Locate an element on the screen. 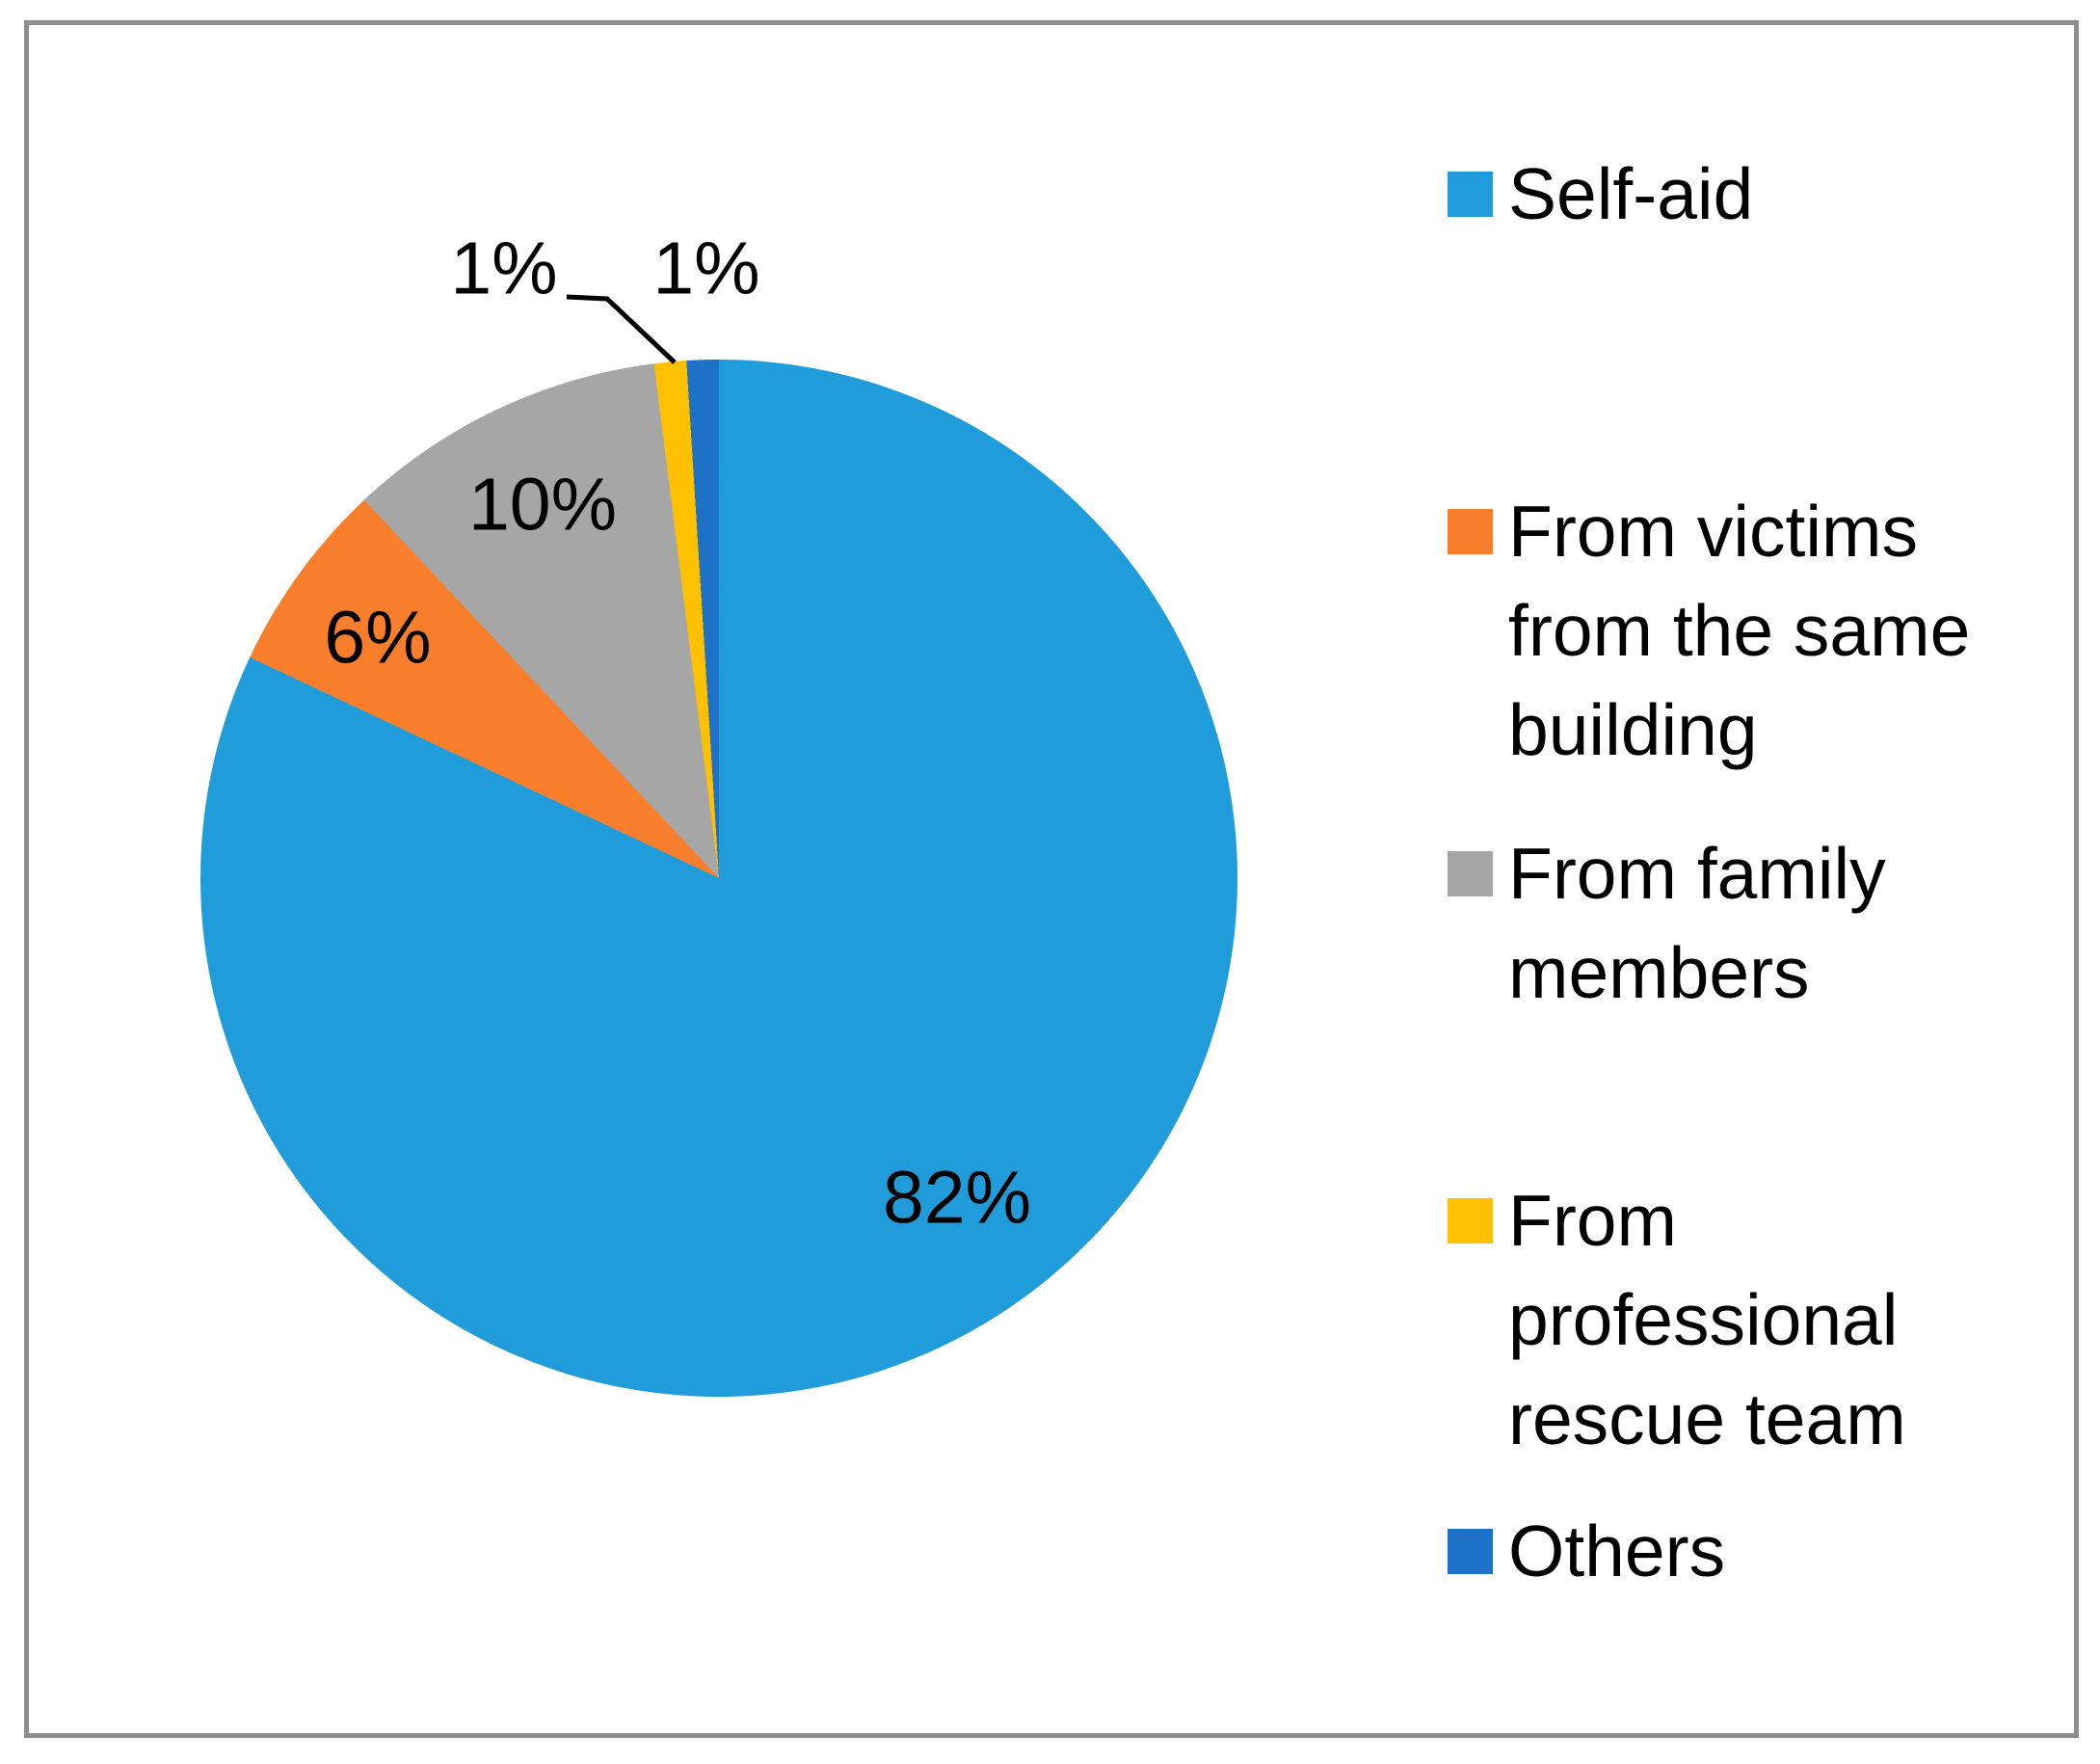 The width and height of the screenshot is (2100, 1764). legend-item-from-professional-rescue-team: From professional rescue team is located at coordinates (1690, 1320).